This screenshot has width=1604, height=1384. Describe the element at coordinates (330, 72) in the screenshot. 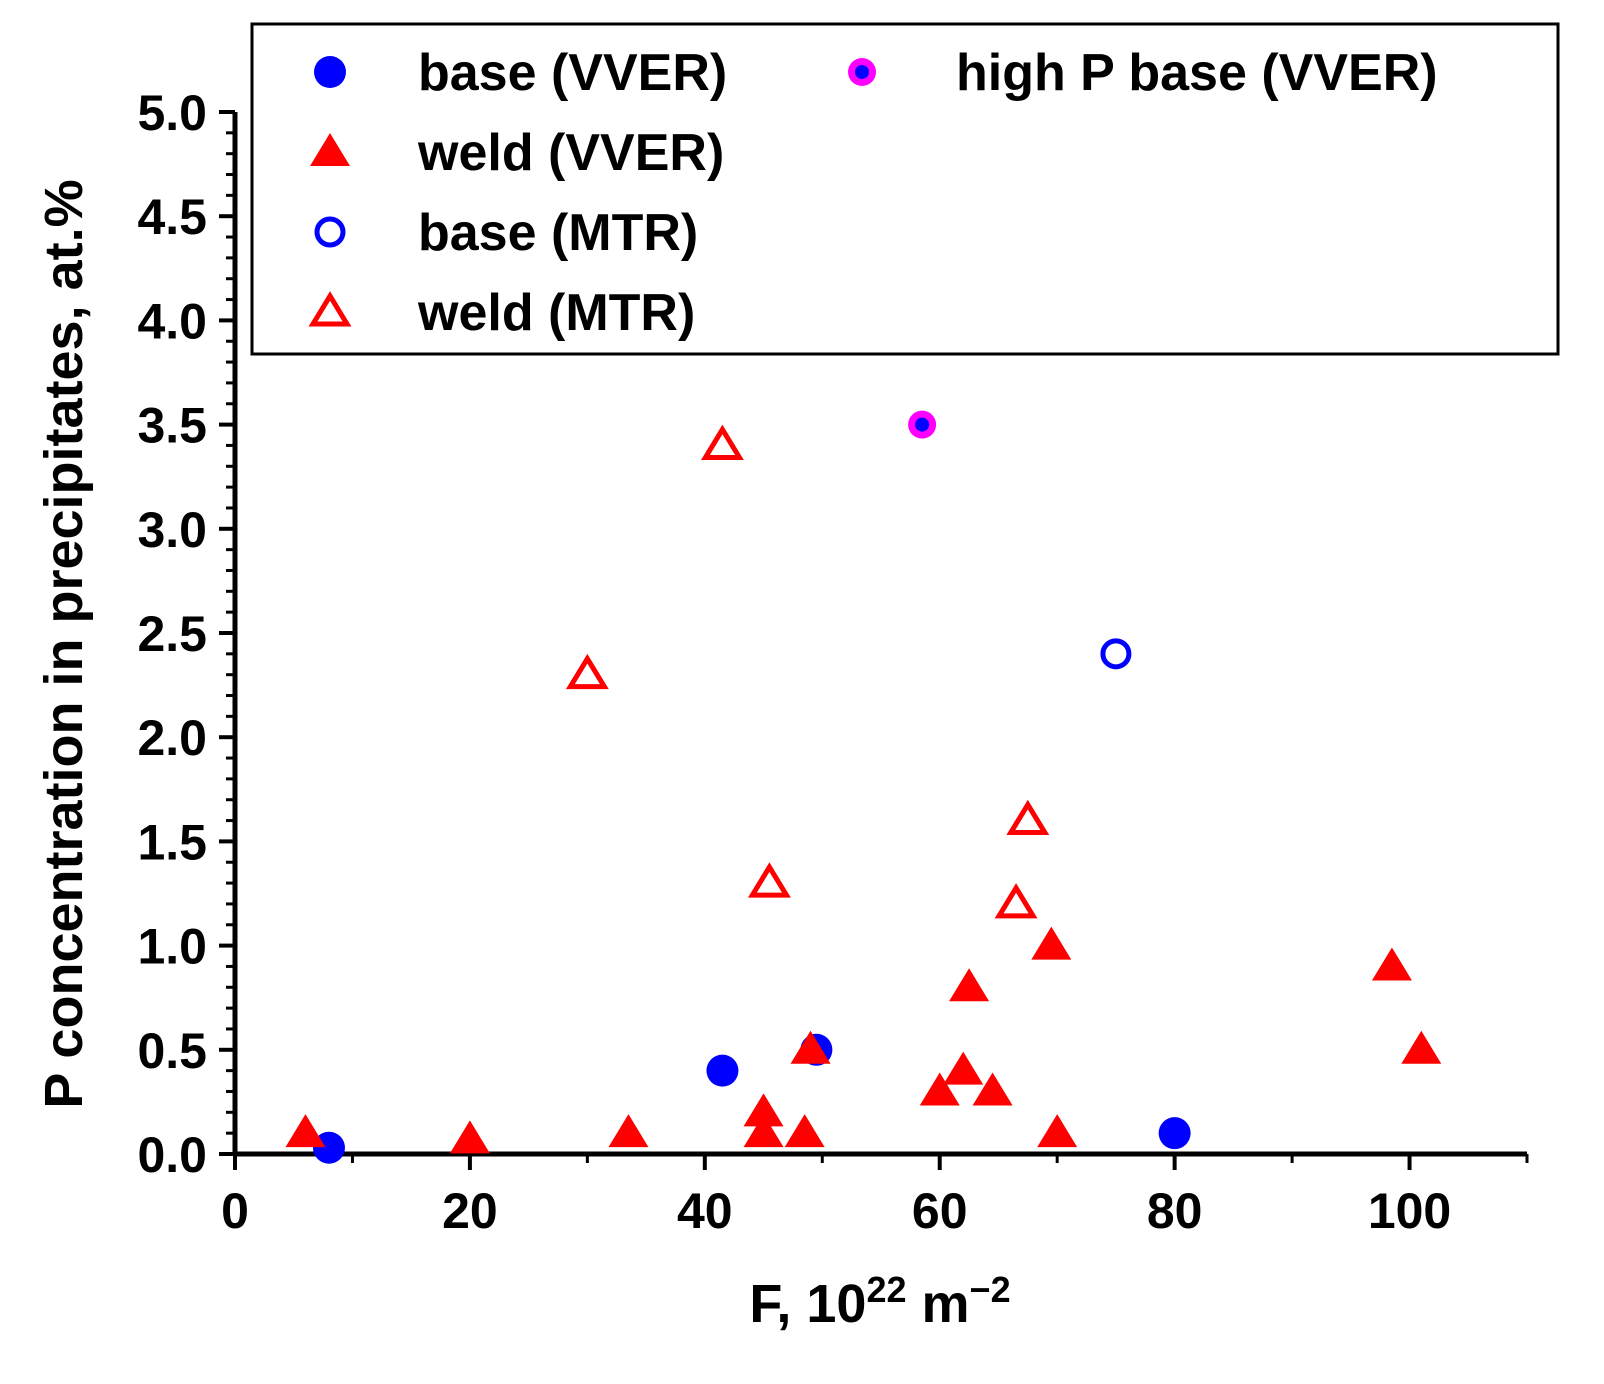

I see `legend-marker-base-vver` at that location.